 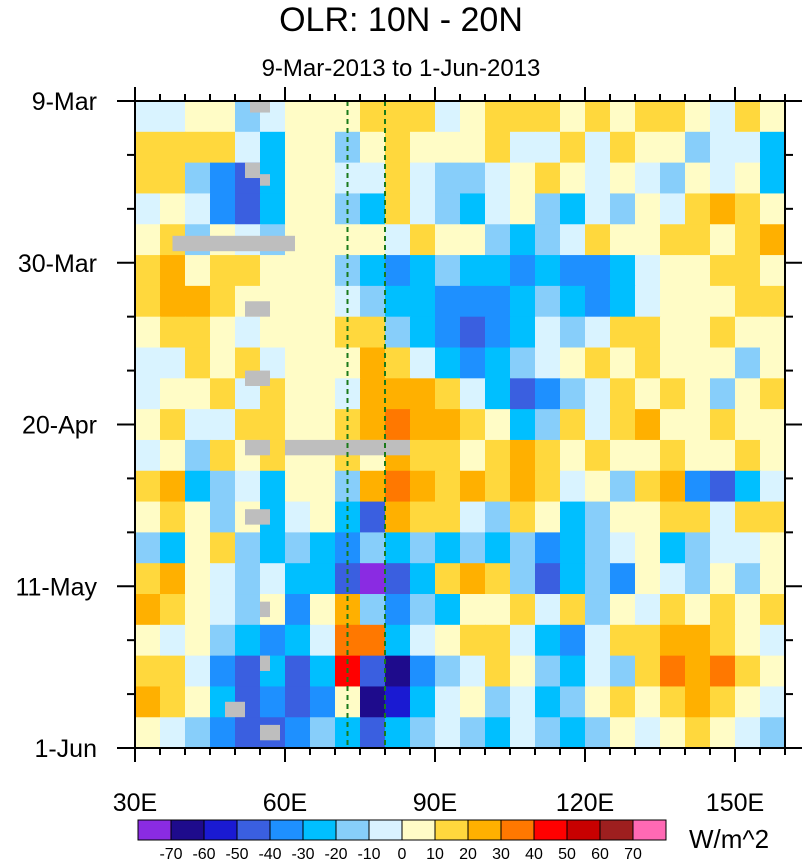 I want to click on x-tick-label: 60E, so click(x=285, y=803).